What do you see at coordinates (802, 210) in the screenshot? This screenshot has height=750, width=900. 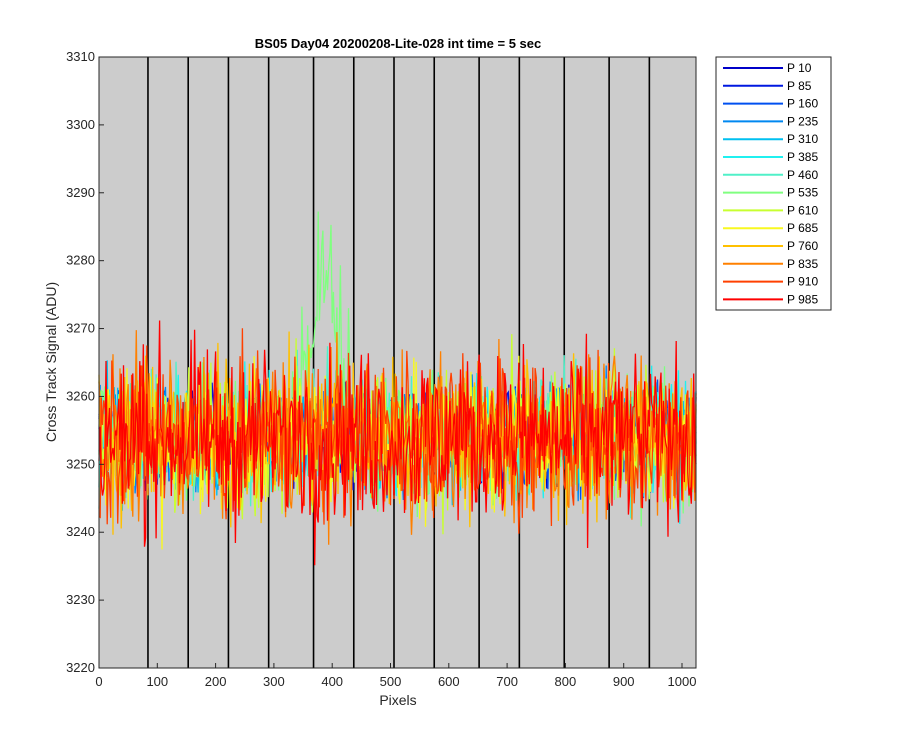 I see `legend-label-8: P 610` at bounding box center [802, 210].